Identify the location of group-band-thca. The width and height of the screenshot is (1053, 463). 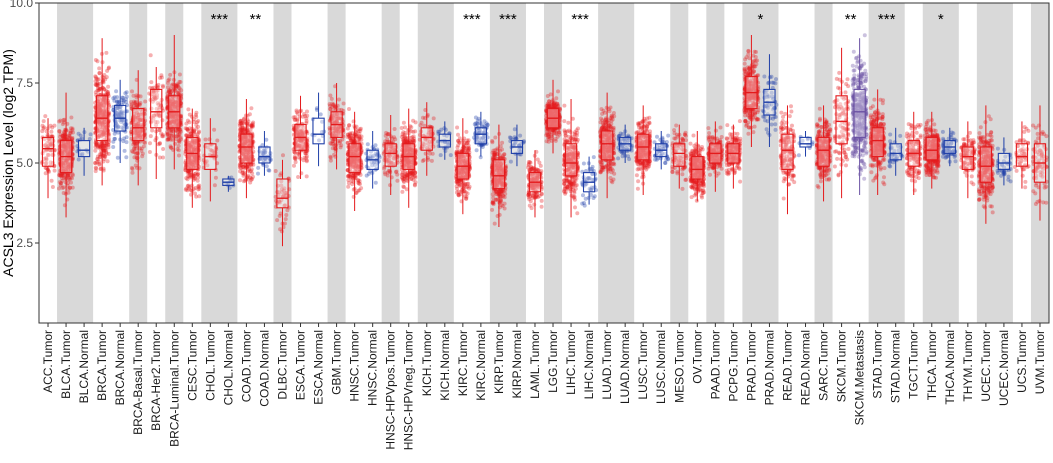
(940, 163).